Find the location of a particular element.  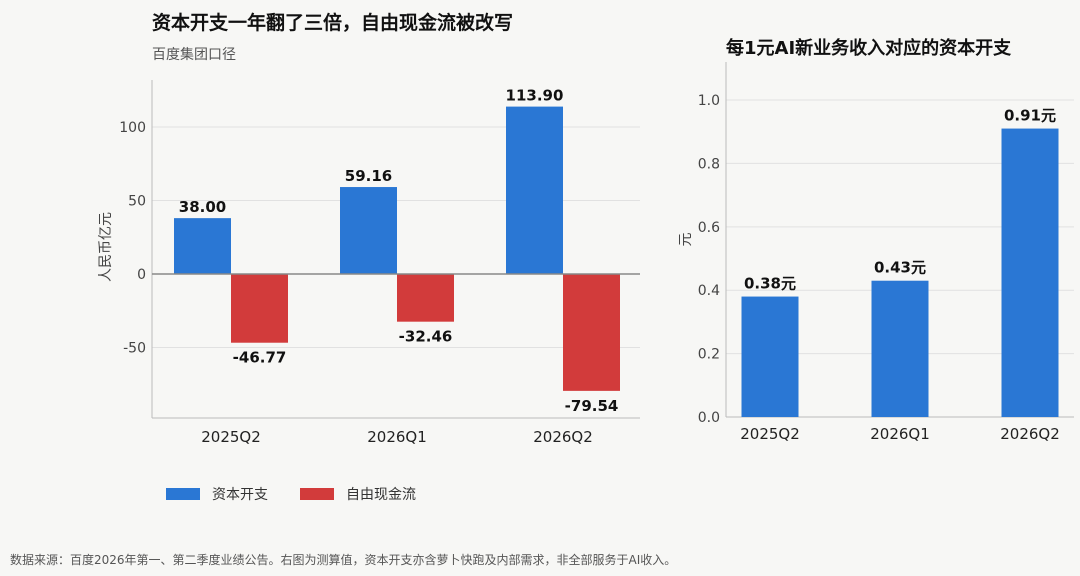

left-chart-title: 资本开支一年翻了三倍，自由现金流被改写 is located at coordinates (333, 23).